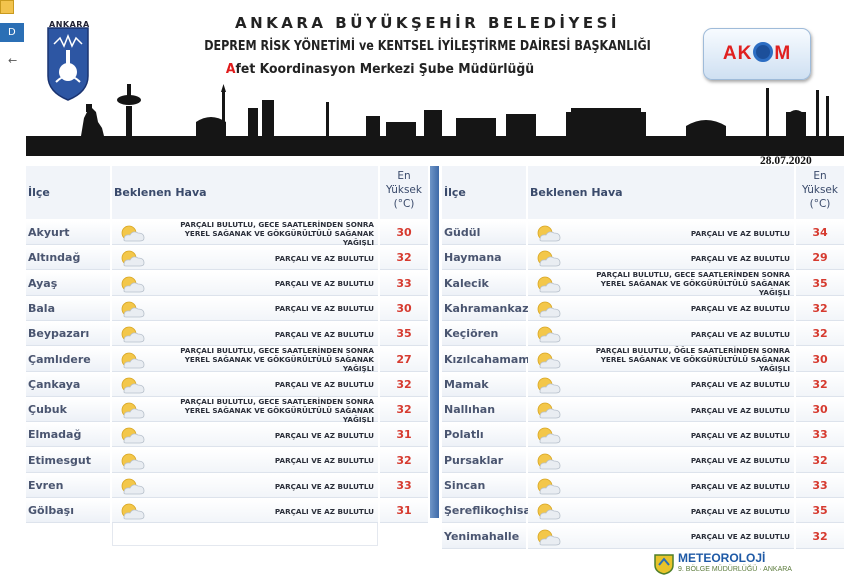 This screenshot has width=850, height=587. What do you see at coordinates (245, 534) in the screenshot?
I see `empty-cell` at bounding box center [245, 534].